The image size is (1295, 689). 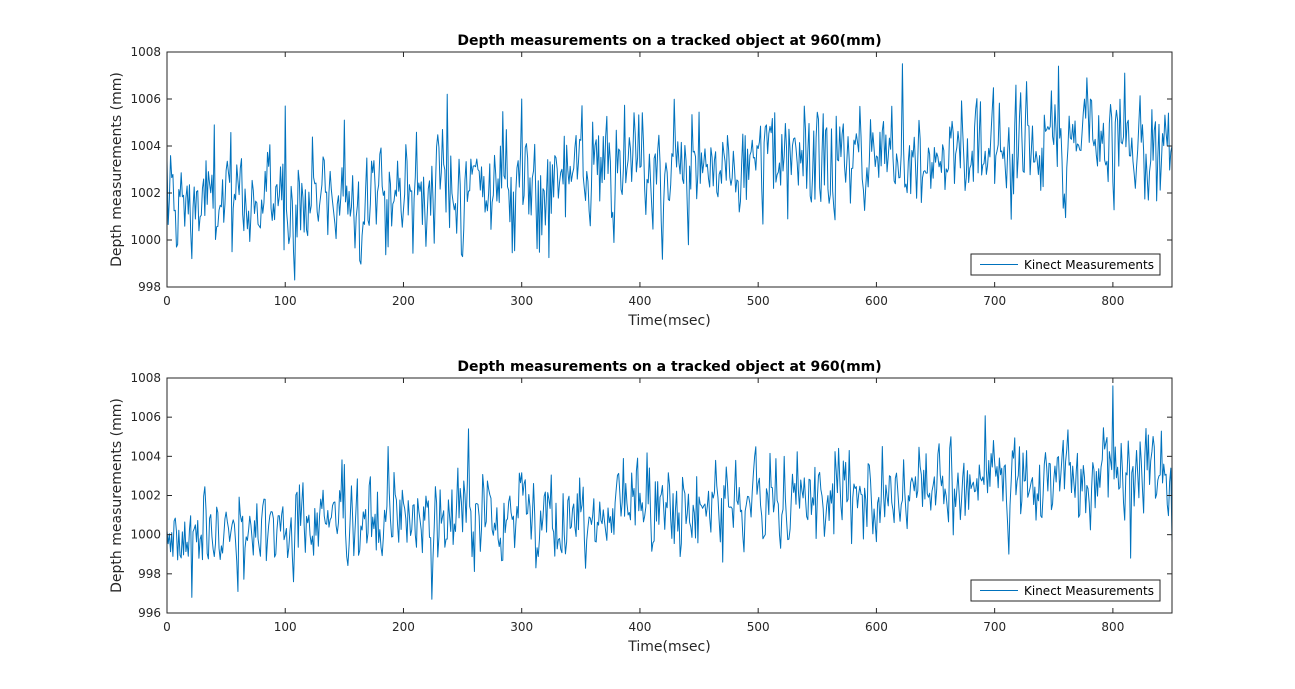 I want to click on top-chart-x-tick-label: 600, so click(x=876, y=301).